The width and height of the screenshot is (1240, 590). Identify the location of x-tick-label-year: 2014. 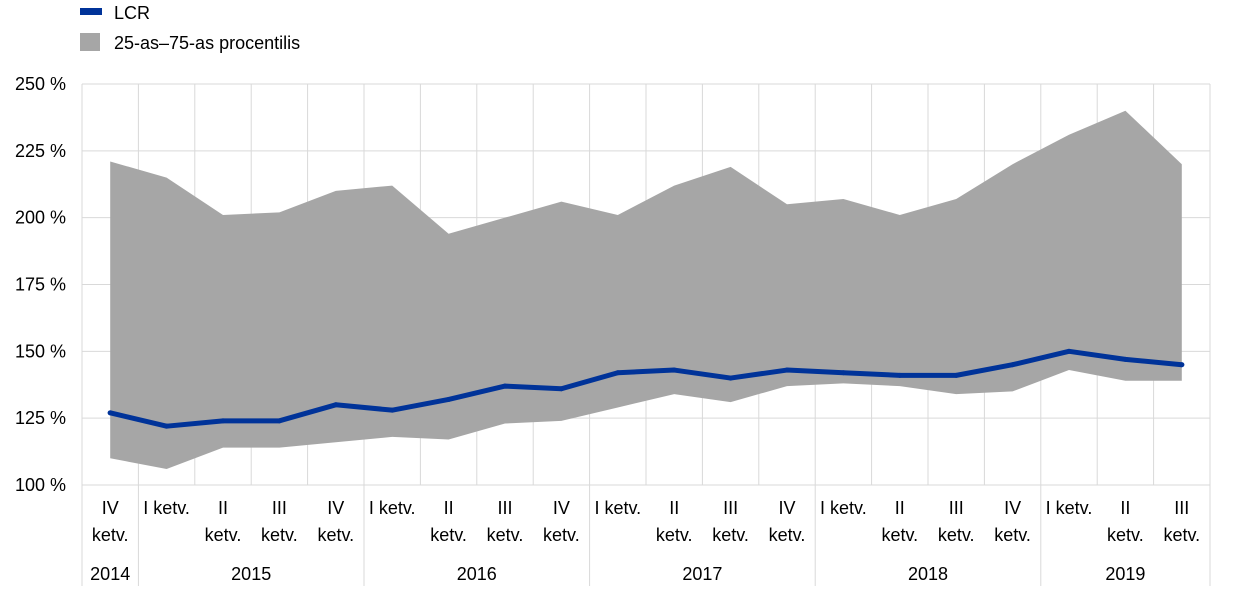
(110, 574).